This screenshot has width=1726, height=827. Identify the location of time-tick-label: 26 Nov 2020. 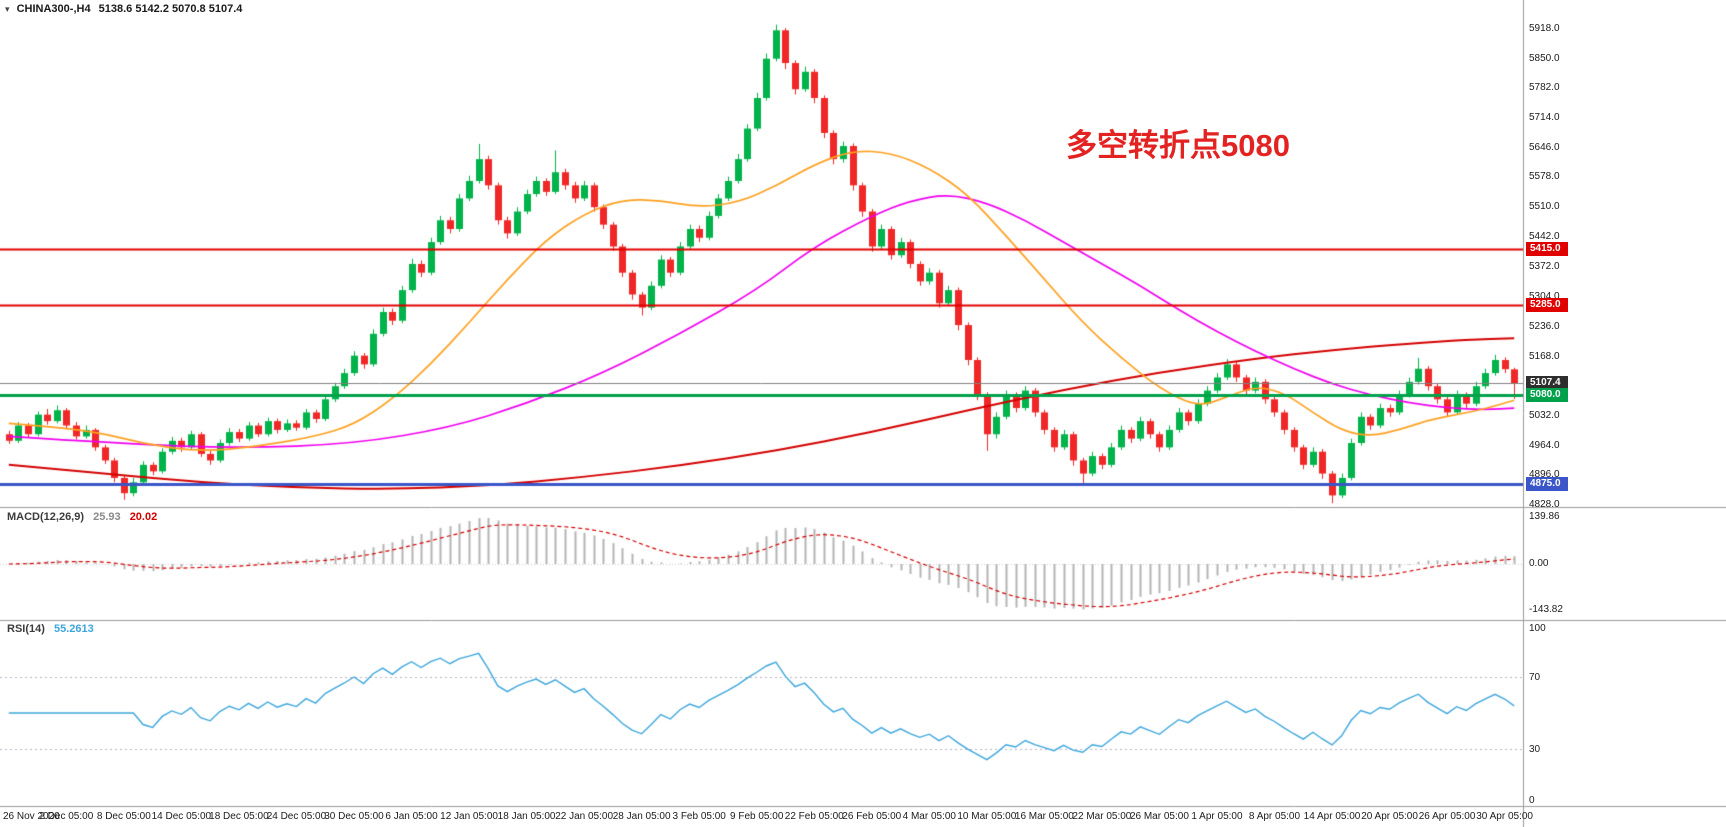
(31, 816).